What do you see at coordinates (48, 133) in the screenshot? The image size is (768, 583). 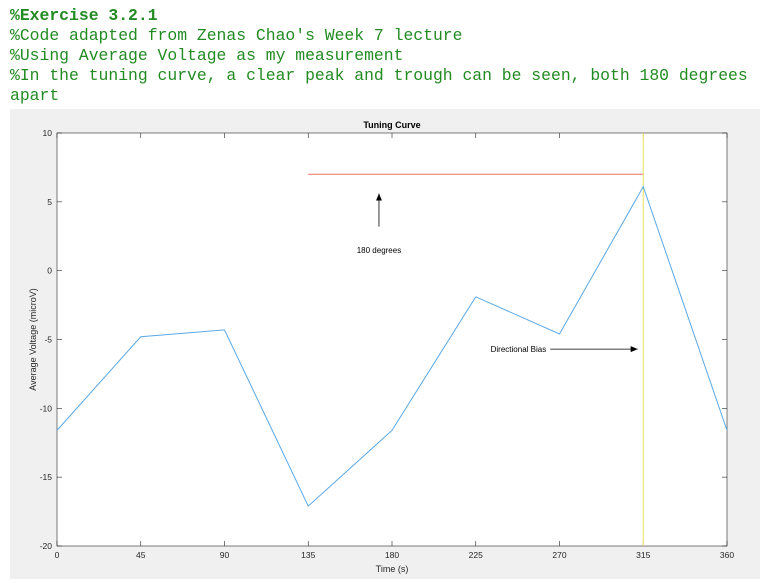 I see `y-tick-label: 10` at bounding box center [48, 133].